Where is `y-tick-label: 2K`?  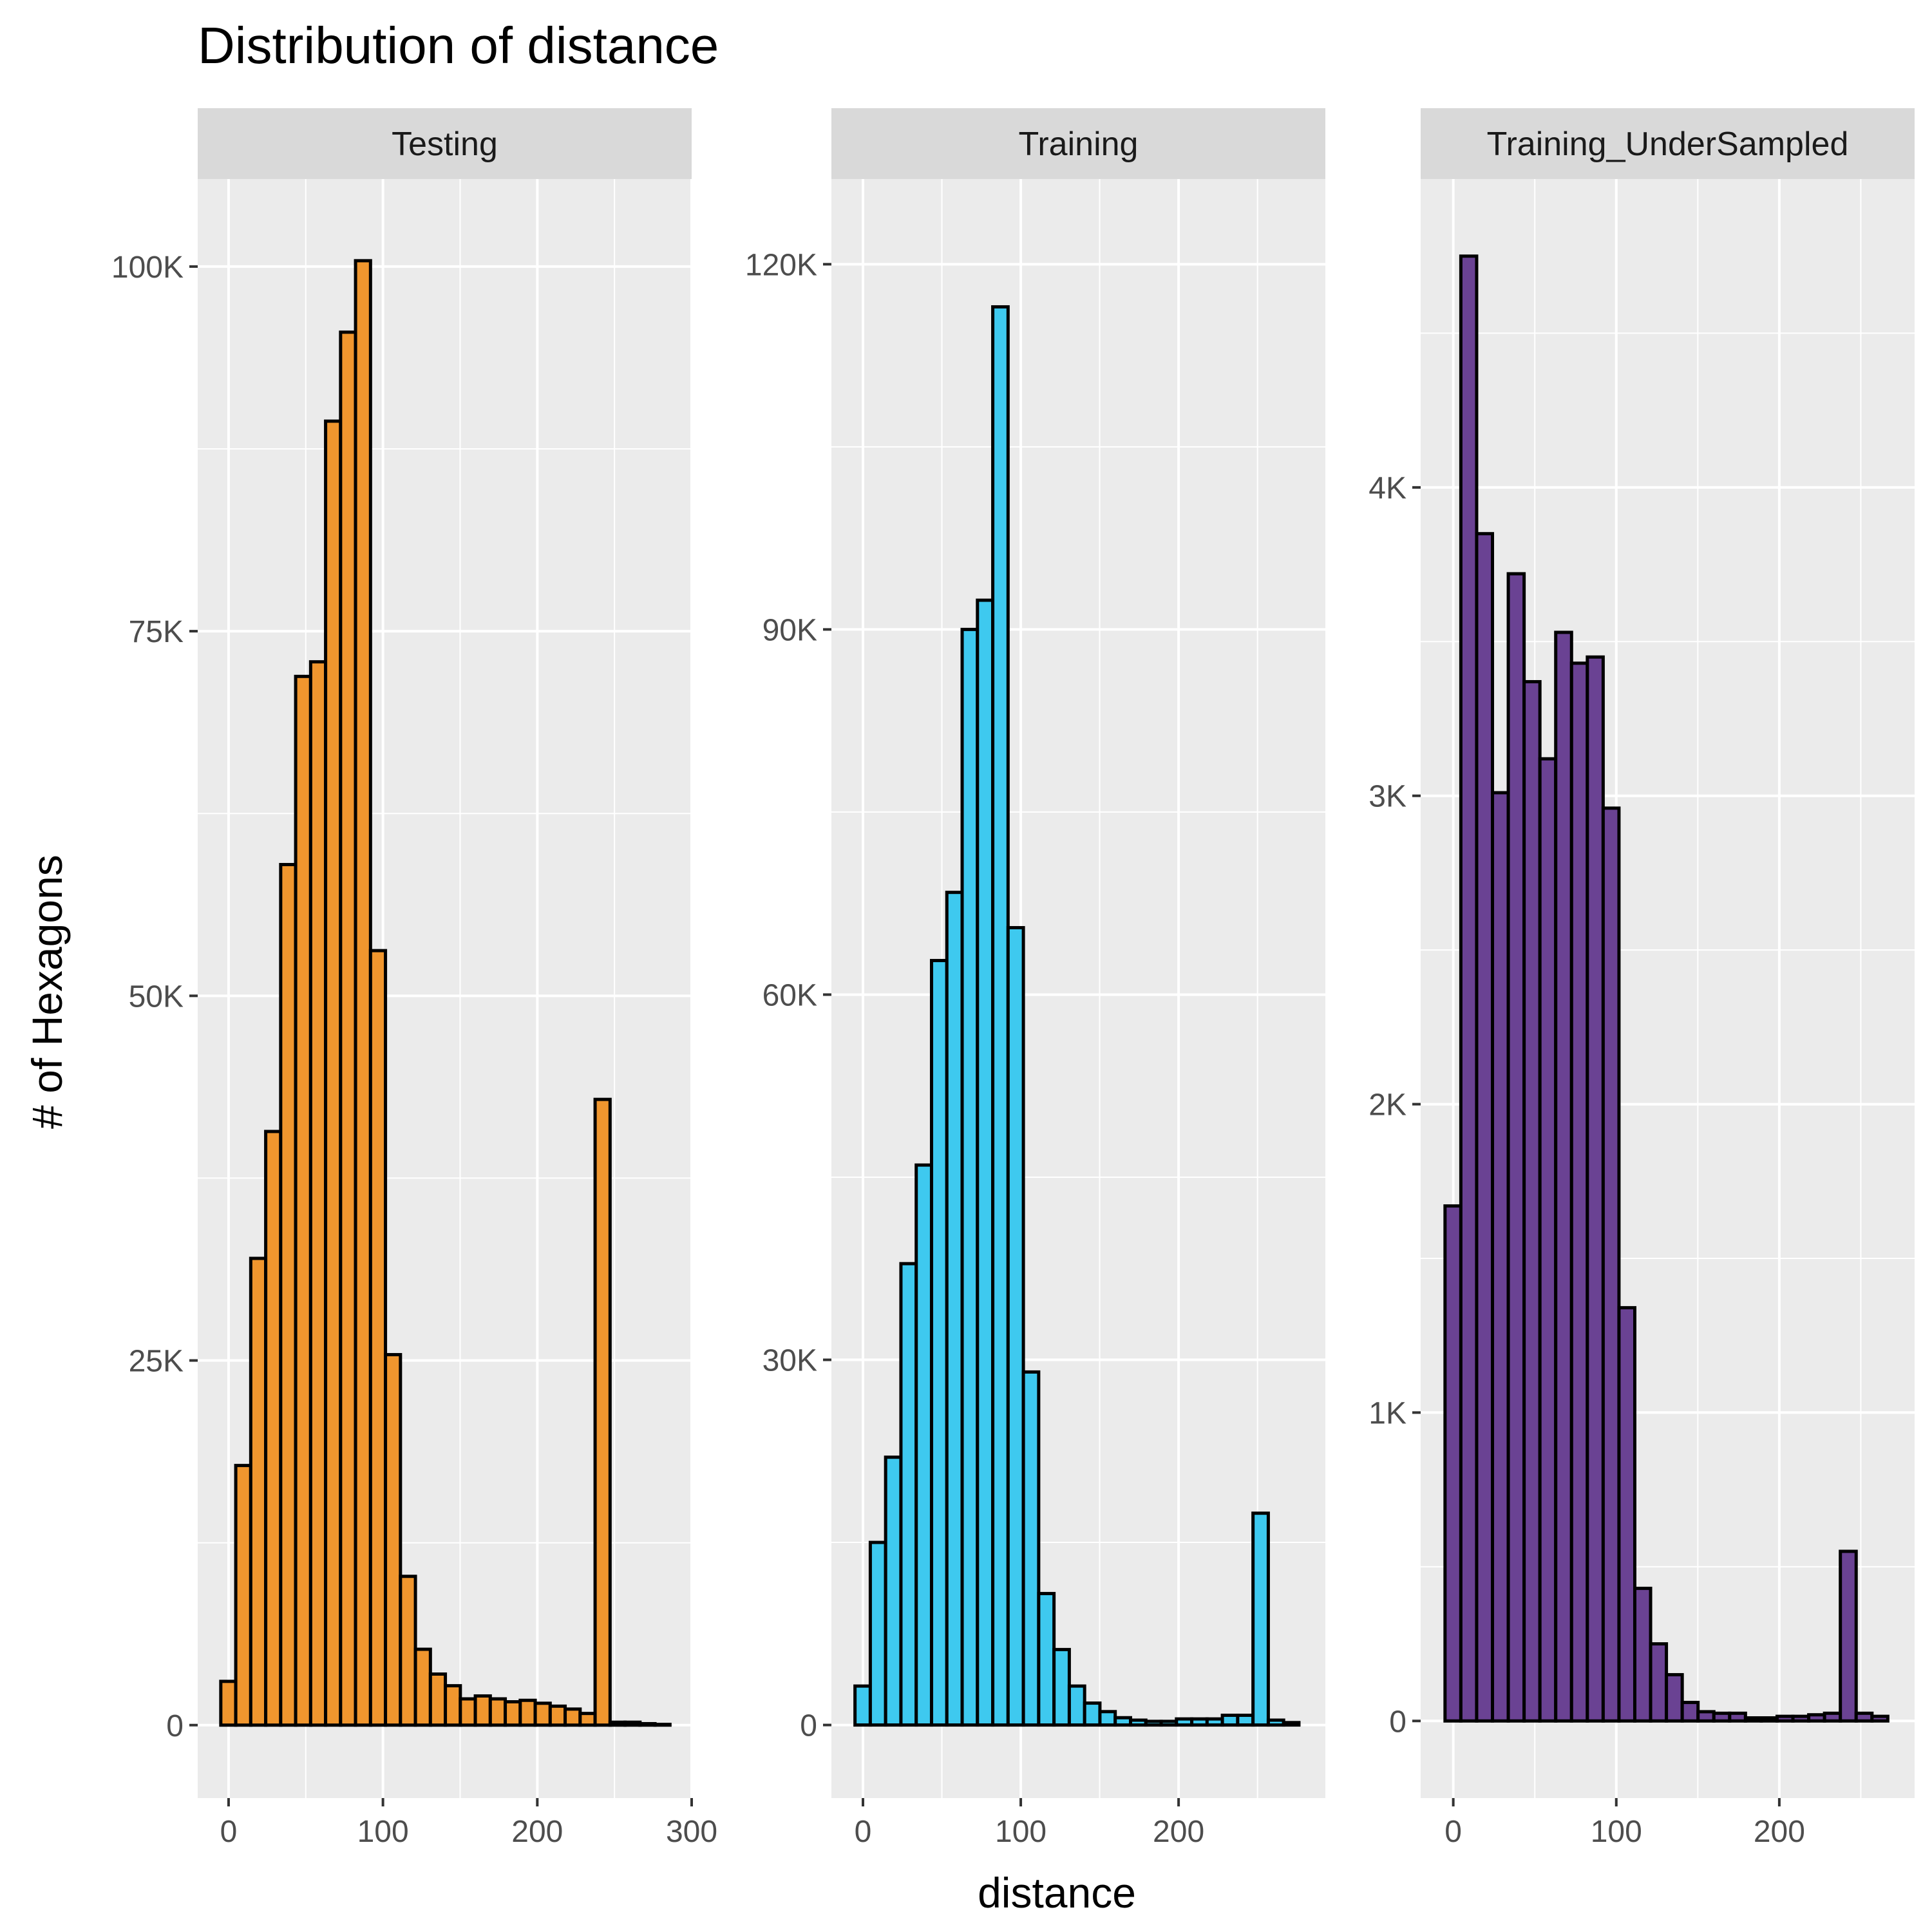
y-tick-label: 2K is located at coordinates (1387, 1105).